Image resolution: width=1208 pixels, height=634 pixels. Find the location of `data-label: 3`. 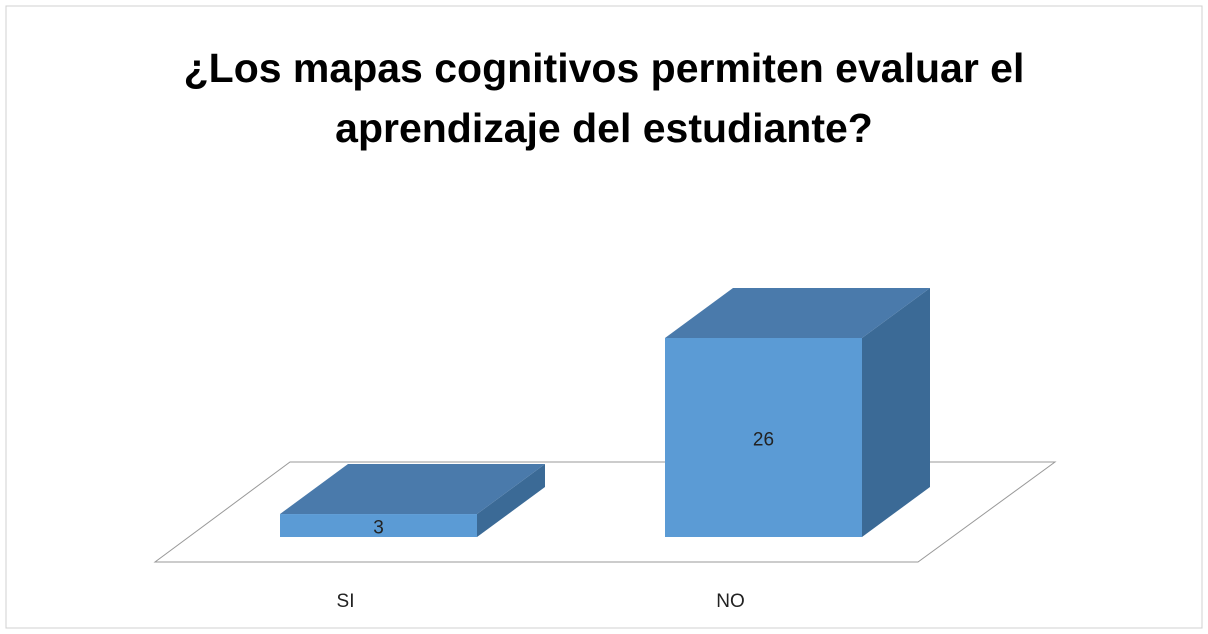

data-label: 3 is located at coordinates (378, 528).